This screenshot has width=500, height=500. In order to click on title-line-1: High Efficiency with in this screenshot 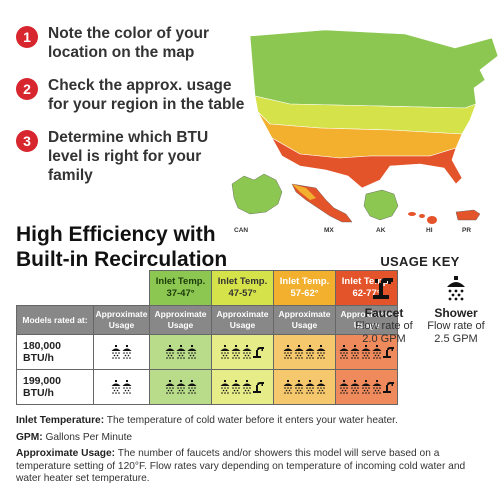, I will do `click(116, 234)`.